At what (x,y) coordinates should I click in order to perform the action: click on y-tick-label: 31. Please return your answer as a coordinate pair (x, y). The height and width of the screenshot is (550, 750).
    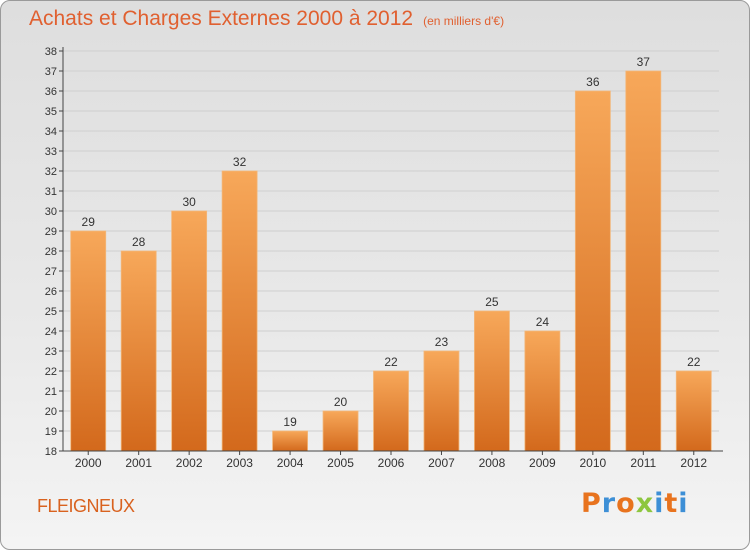
    Looking at the image, I should click on (51, 192).